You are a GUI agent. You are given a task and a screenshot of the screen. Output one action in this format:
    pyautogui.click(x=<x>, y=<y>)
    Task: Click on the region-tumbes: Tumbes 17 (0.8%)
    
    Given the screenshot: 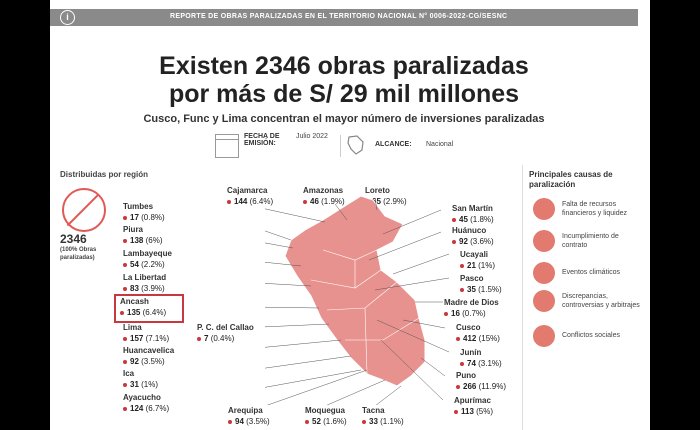 What is the action you would take?
    pyautogui.click(x=144, y=212)
    